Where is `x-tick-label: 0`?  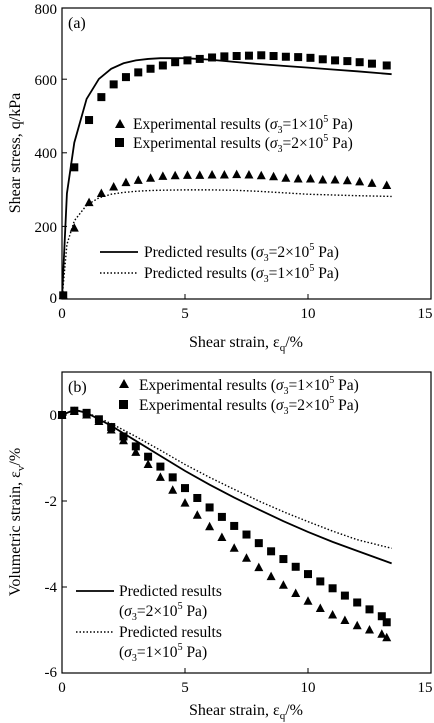 x-tick-label: 0 is located at coordinates (62, 314).